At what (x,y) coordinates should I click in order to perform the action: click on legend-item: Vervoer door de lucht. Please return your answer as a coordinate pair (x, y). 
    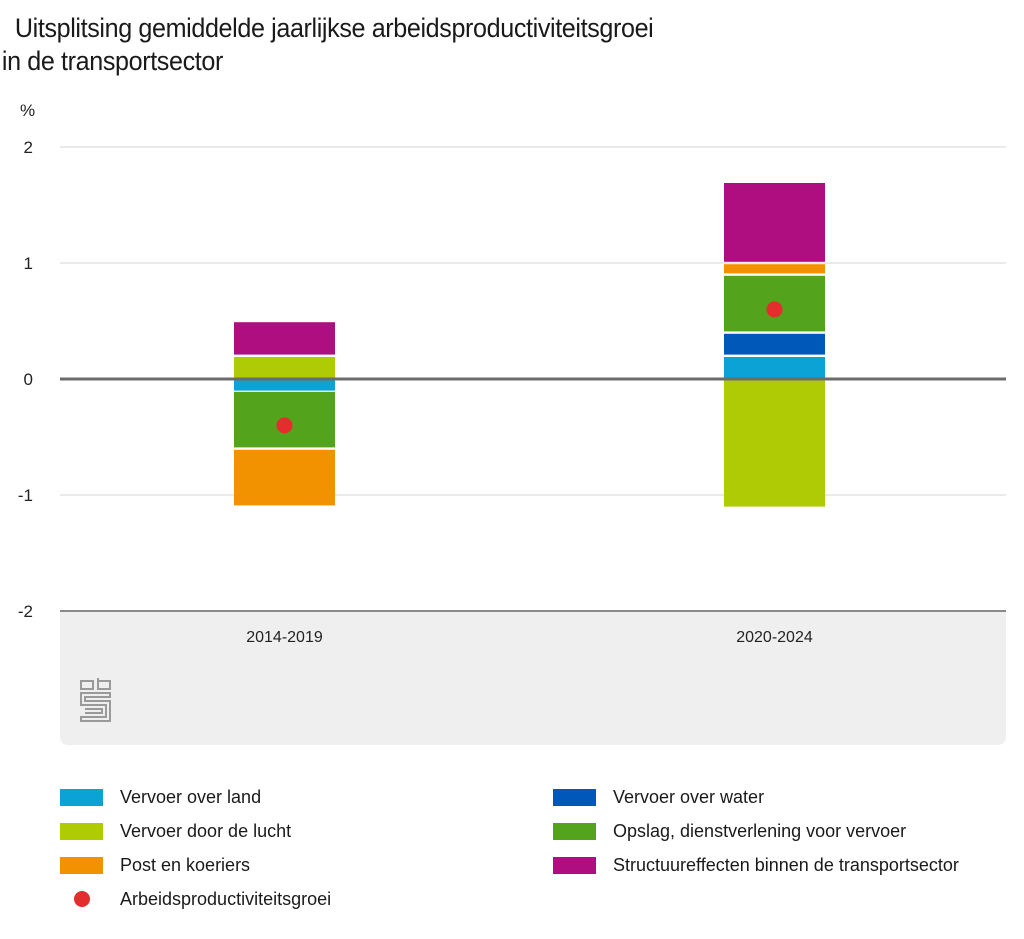
    Looking at the image, I should click on (175, 831).